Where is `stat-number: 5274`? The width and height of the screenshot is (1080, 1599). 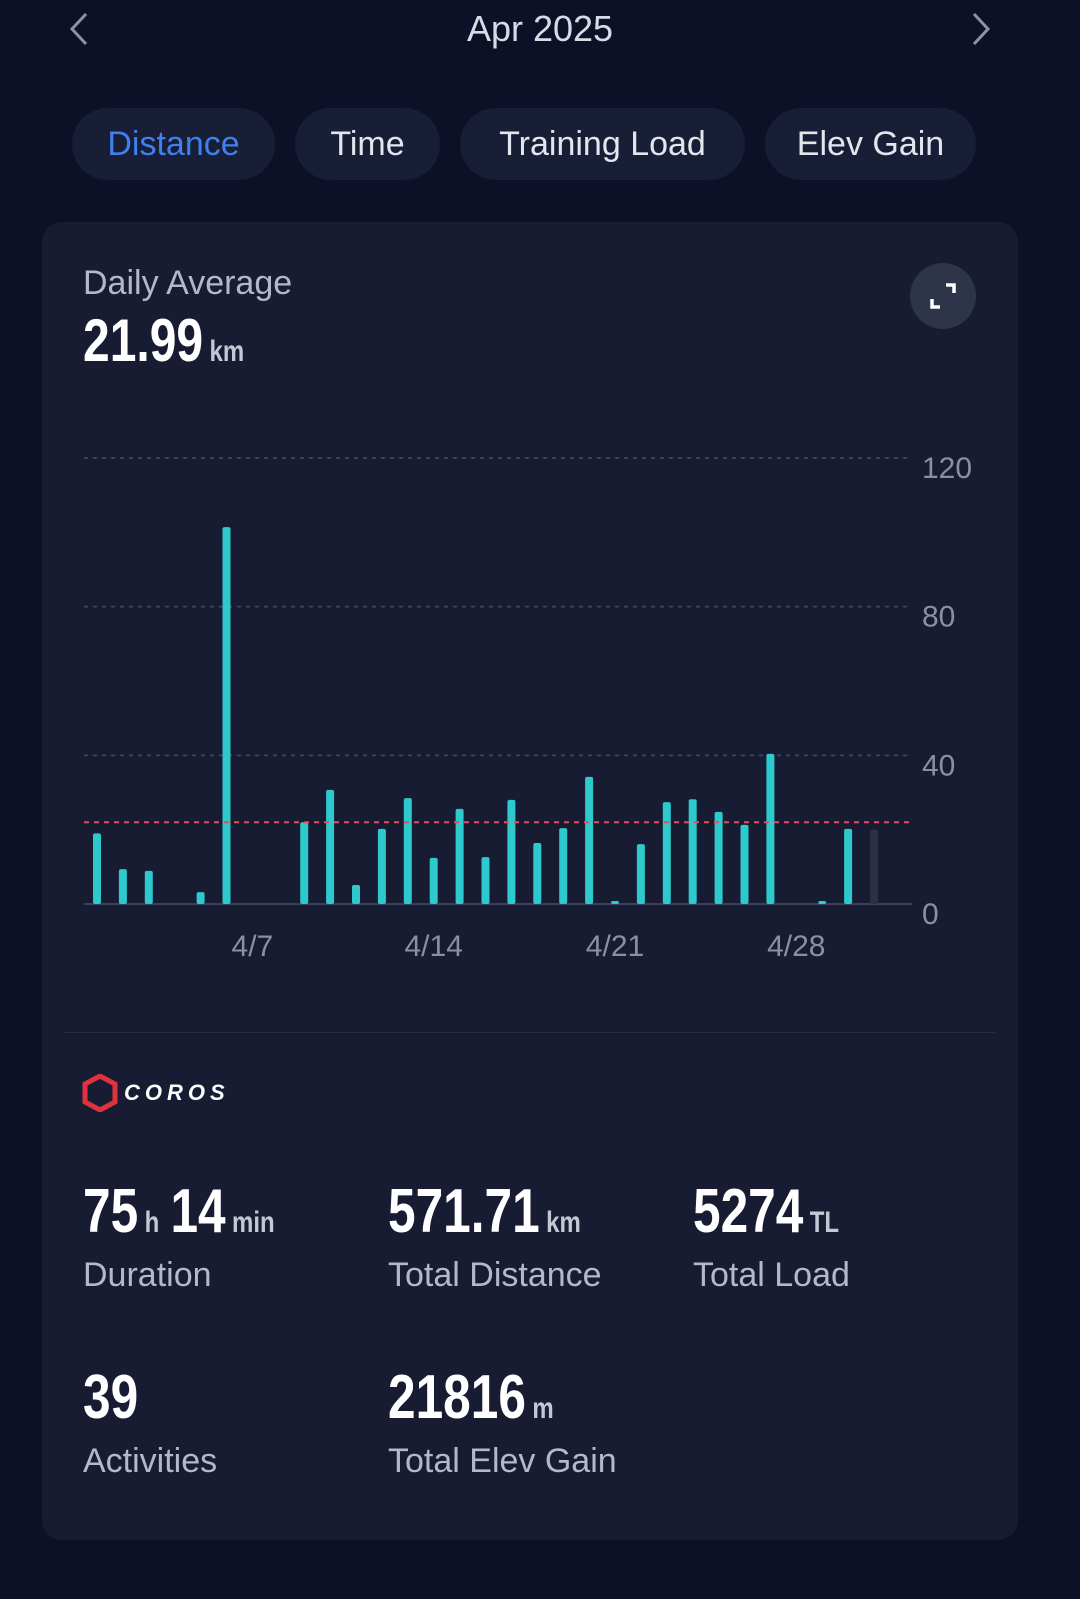
stat-number: 5274 is located at coordinates (748, 1211).